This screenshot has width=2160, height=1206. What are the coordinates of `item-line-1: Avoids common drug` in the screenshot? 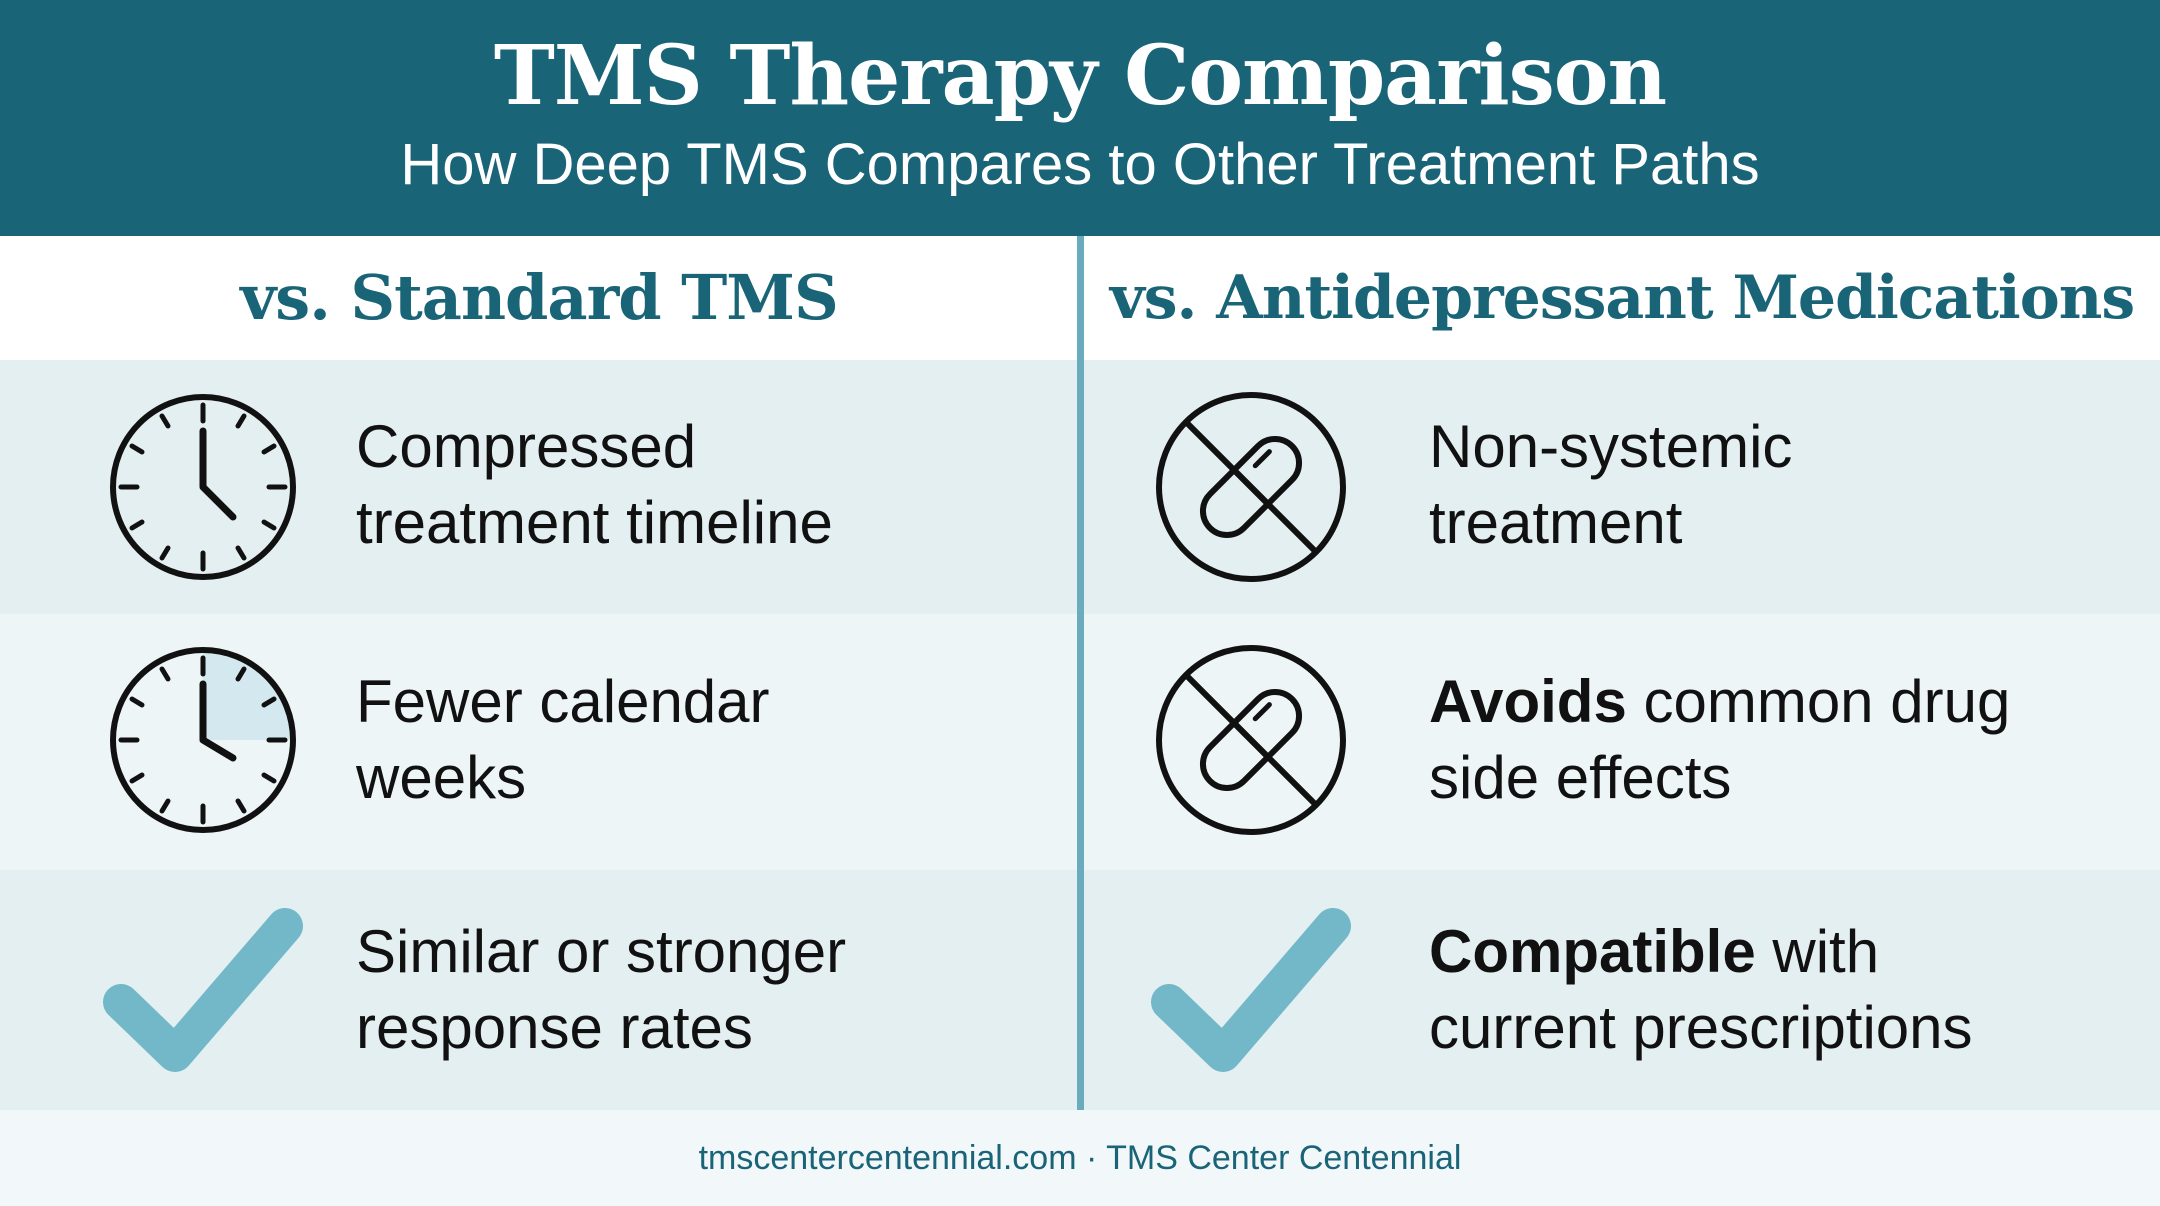 It's located at (1784, 702).